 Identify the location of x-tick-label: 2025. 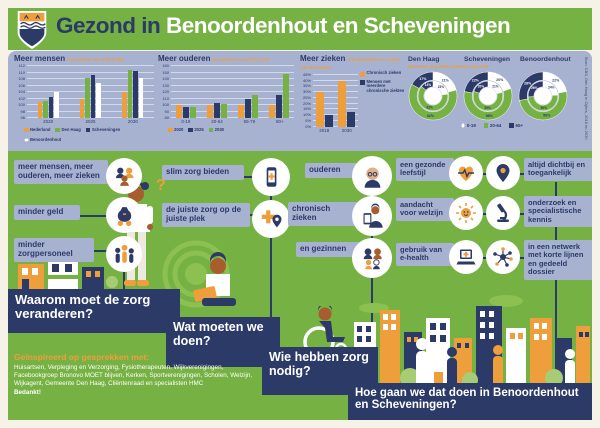
(90, 122).